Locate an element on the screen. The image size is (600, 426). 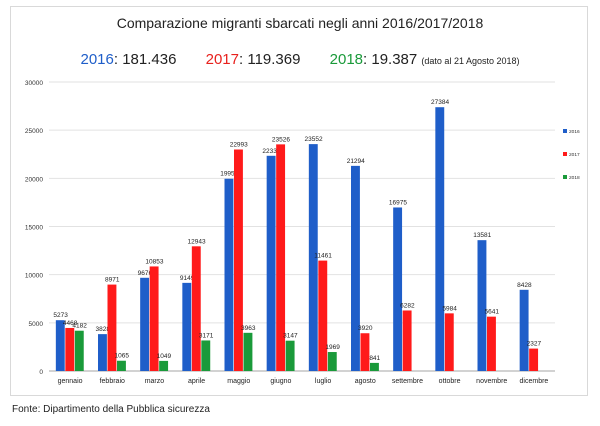
x-tick-label: maggio is located at coordinates (238, 381).